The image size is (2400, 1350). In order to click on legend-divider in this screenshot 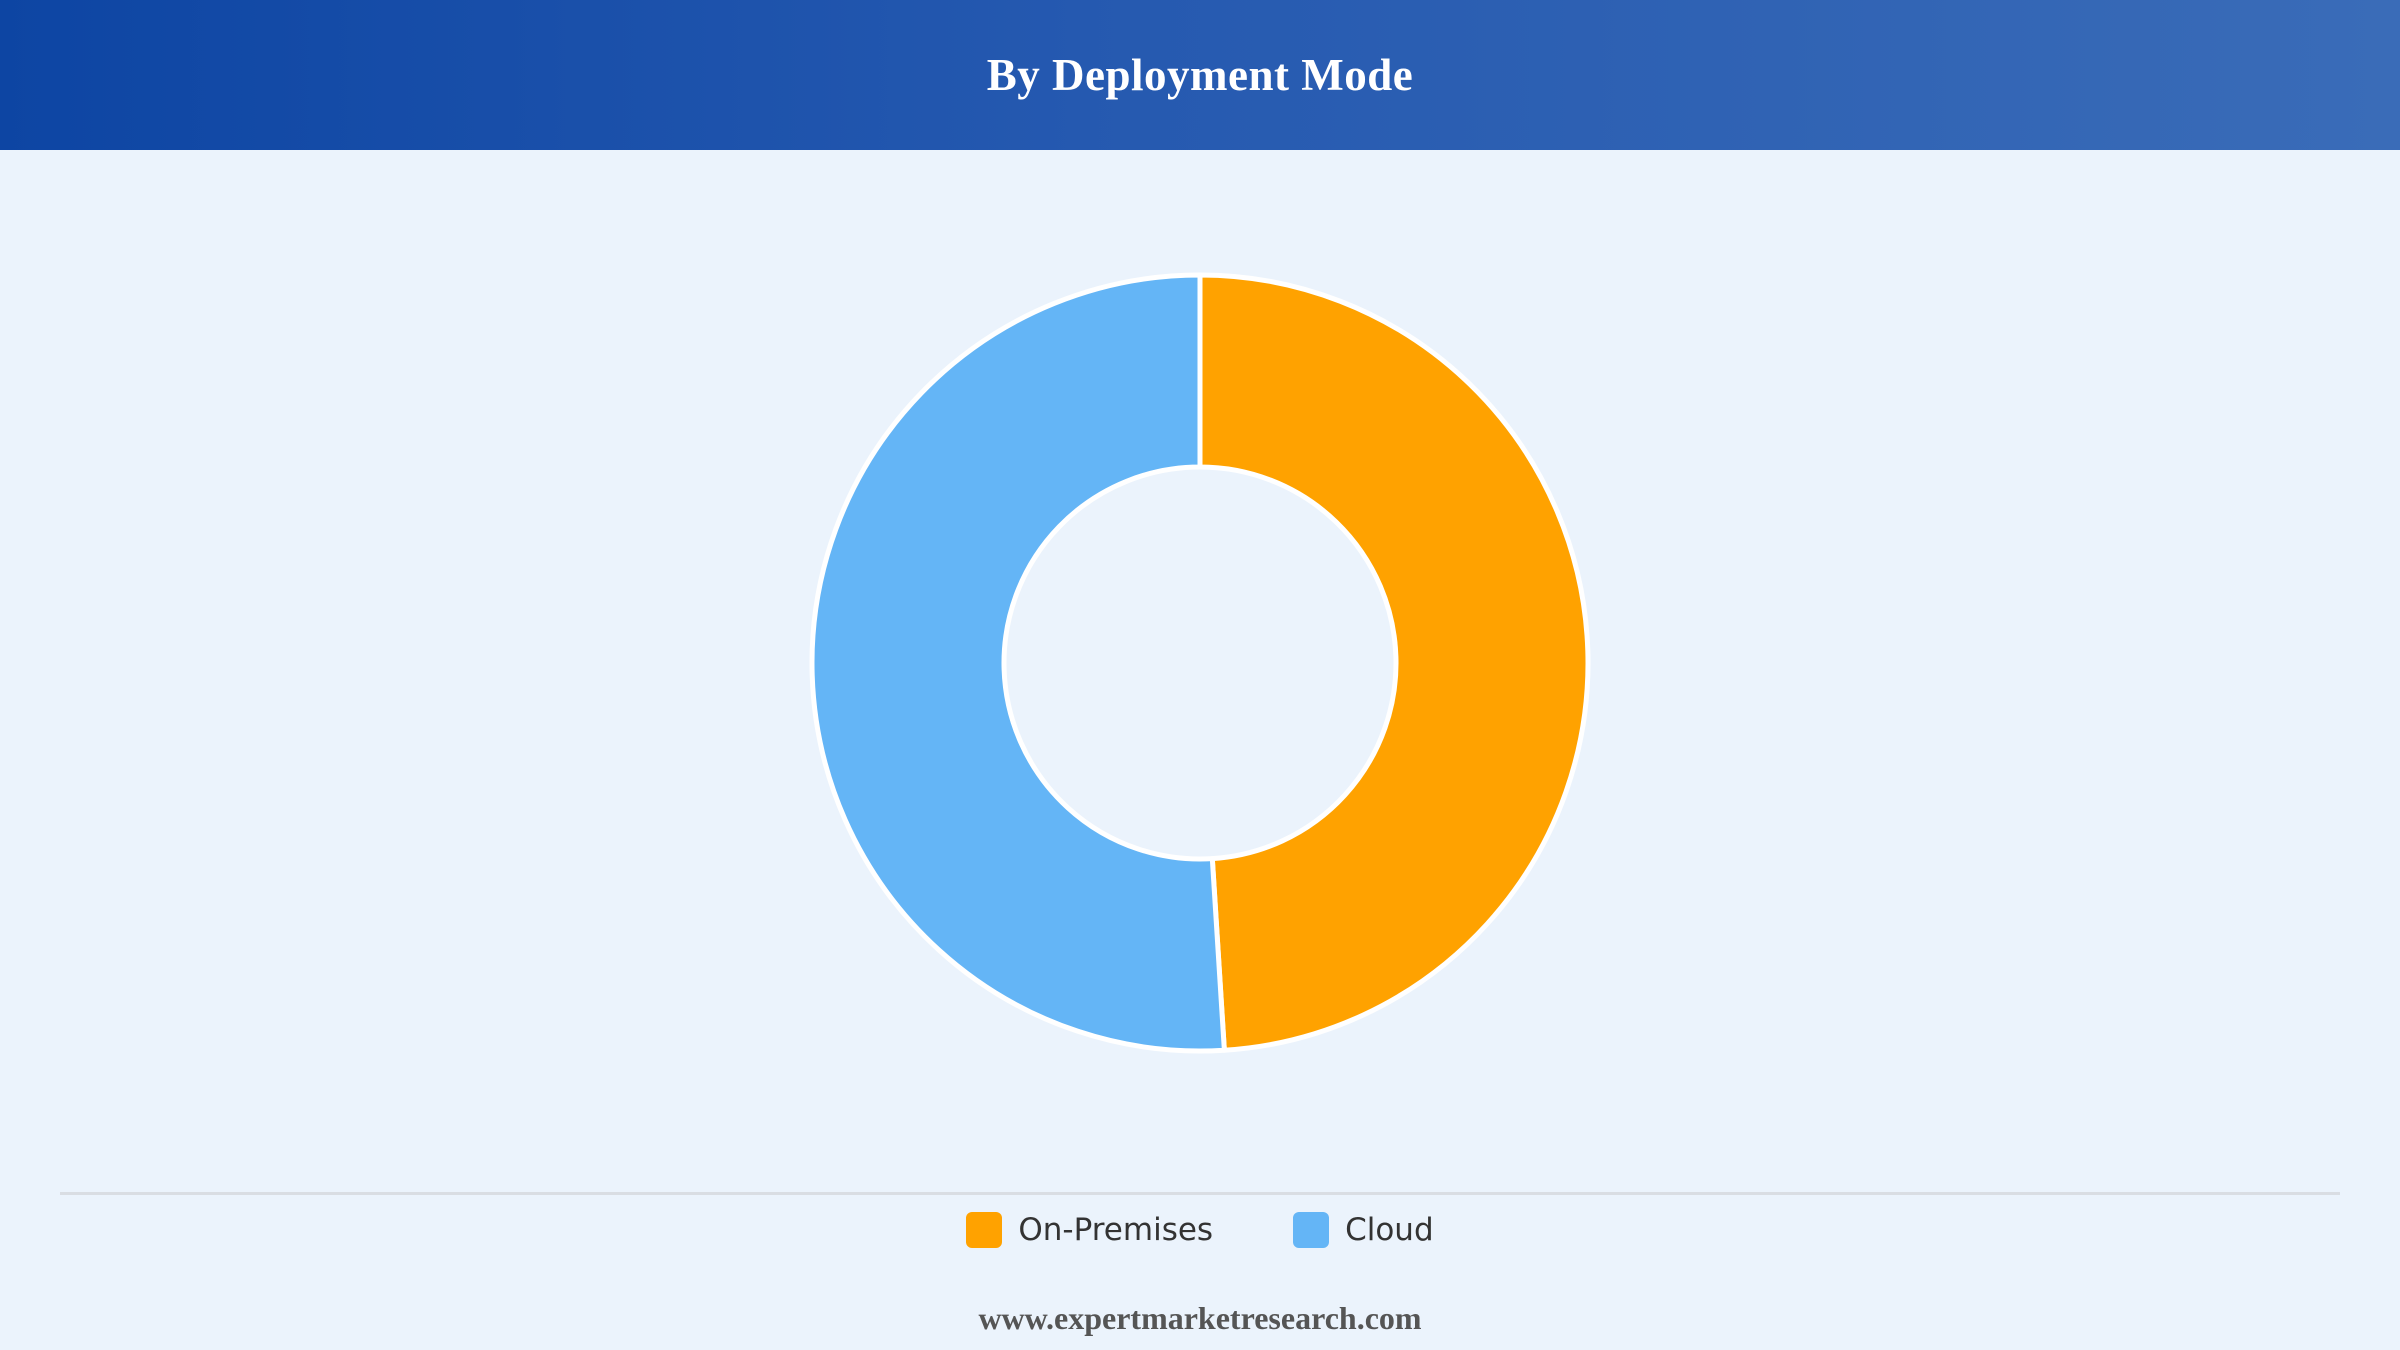, I will do `click(1200, 1193)`.